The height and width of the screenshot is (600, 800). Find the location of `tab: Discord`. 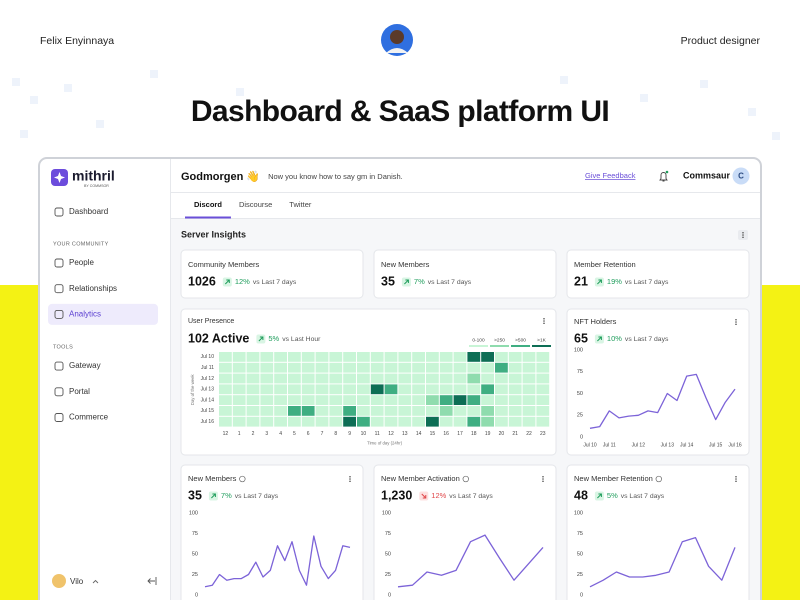

tab: Discord is located at coordinates (208, 204).